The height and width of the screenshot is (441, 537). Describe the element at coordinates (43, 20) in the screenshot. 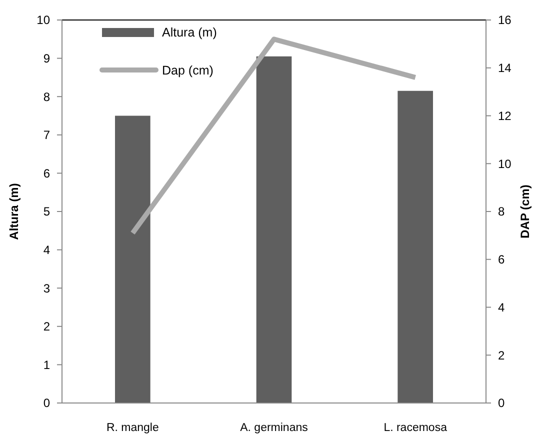

I see `y-tick-label: 10` at that location.